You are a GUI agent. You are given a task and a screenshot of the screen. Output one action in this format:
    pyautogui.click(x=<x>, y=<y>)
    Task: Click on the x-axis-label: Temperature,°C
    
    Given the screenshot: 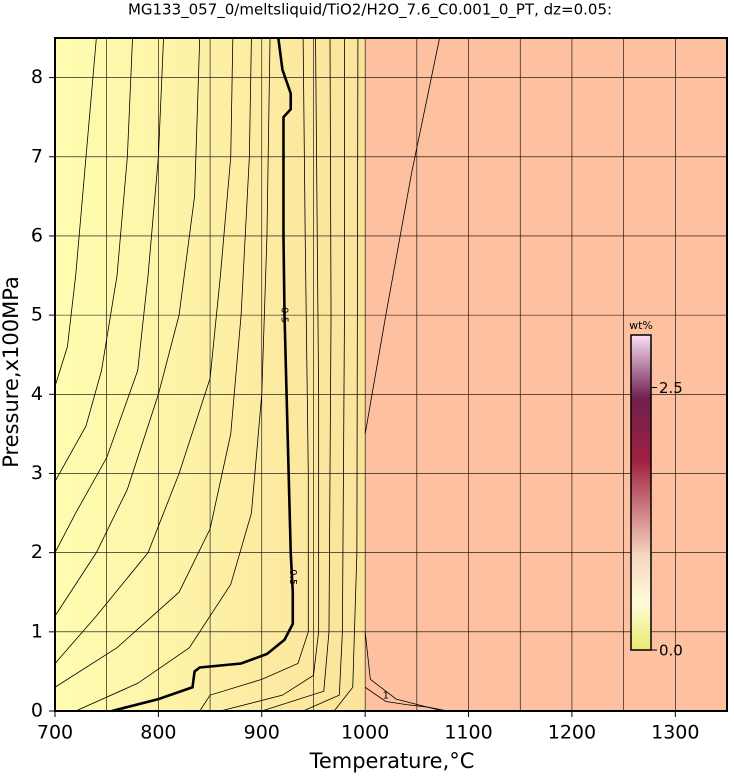 What is the action you would take?
    pyautogui.click(x=392, y=761)
    